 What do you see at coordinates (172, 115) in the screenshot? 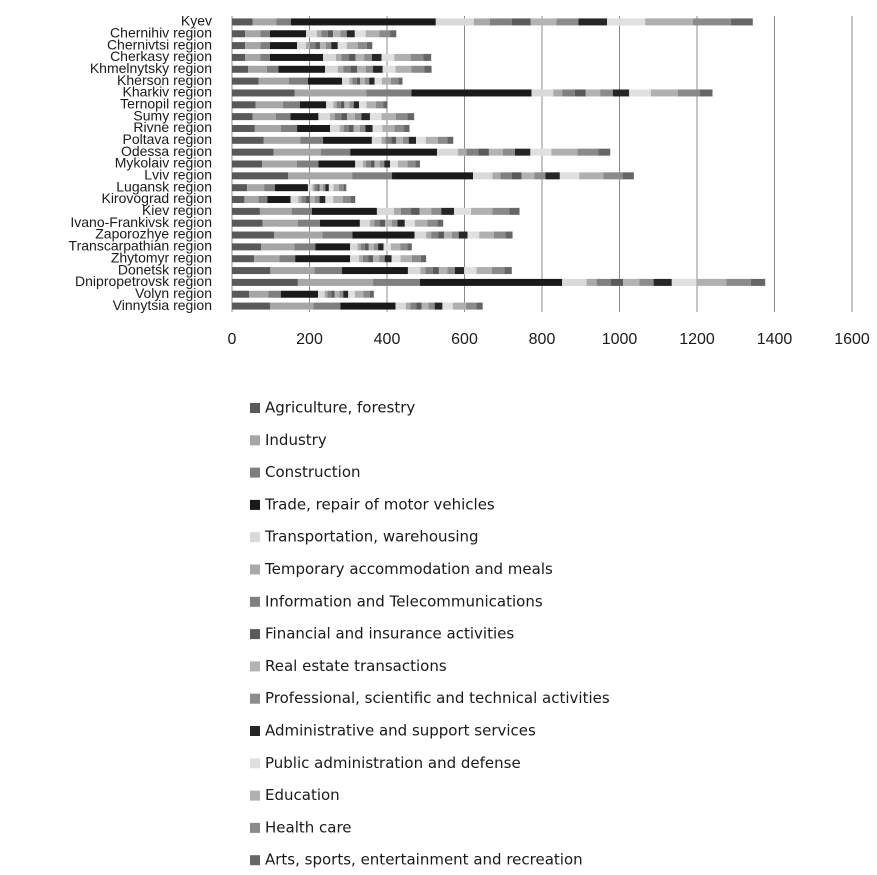
I see `y-tick-label: Sumy region` at bounding box center [172, 115].